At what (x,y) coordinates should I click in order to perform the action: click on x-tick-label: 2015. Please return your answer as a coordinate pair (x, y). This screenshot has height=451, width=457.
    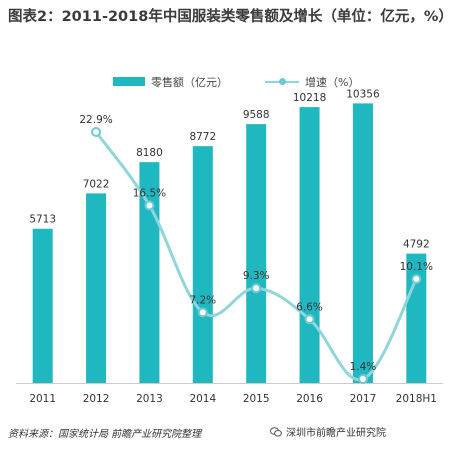
    Looking at the image, I should click on (256, 399).